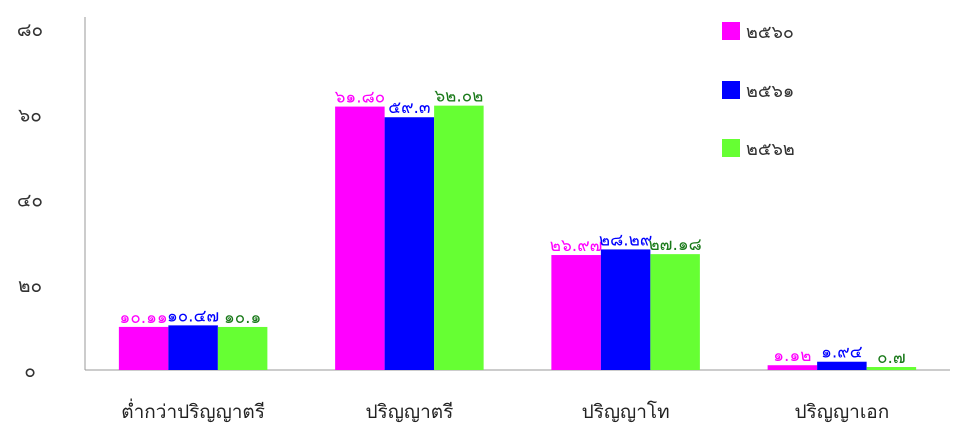 The height and width of the screenshot is (433, 964). What do you see at coordinates (625, 309) in the screenshot?
I see `bar-๒๕๖๑-ปริญญาโท` at bounding box center [625, 309].